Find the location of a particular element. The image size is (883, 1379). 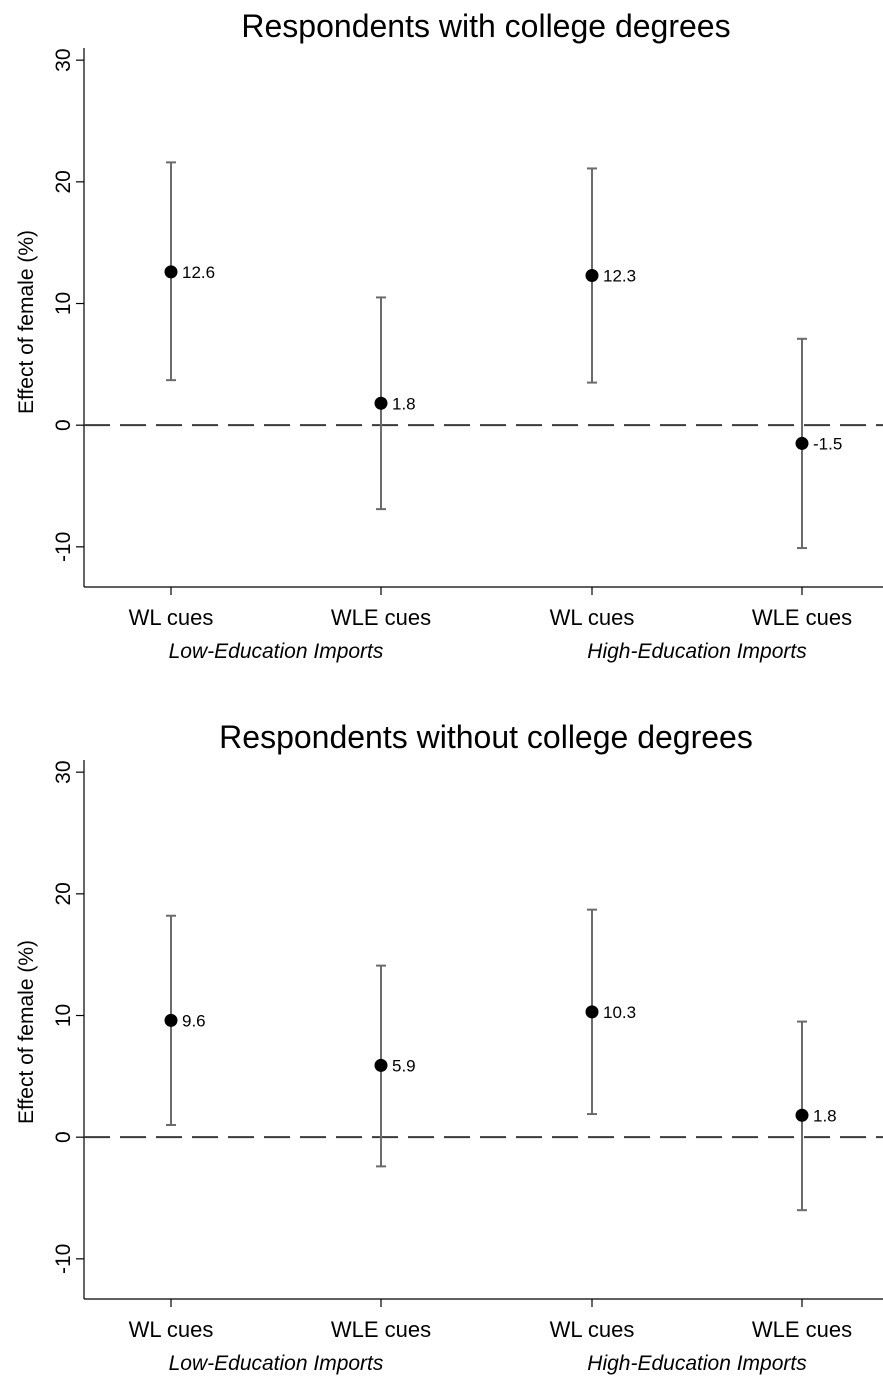

point-label: 9.6 is located at coordinates (194, 1020).